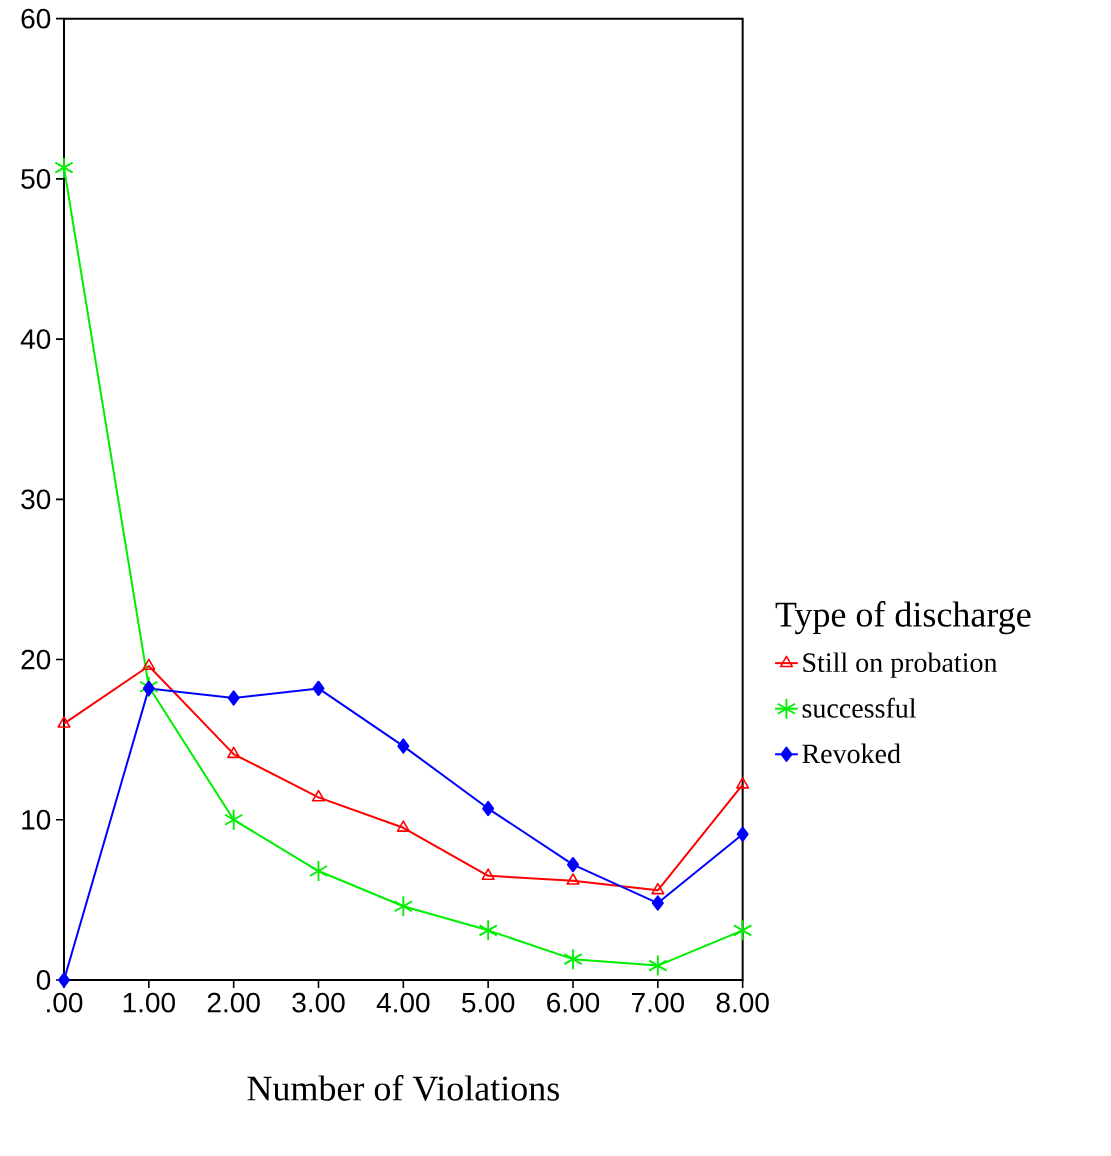  I want to click on x-tick-label: 1.00, so click(149, 1002).